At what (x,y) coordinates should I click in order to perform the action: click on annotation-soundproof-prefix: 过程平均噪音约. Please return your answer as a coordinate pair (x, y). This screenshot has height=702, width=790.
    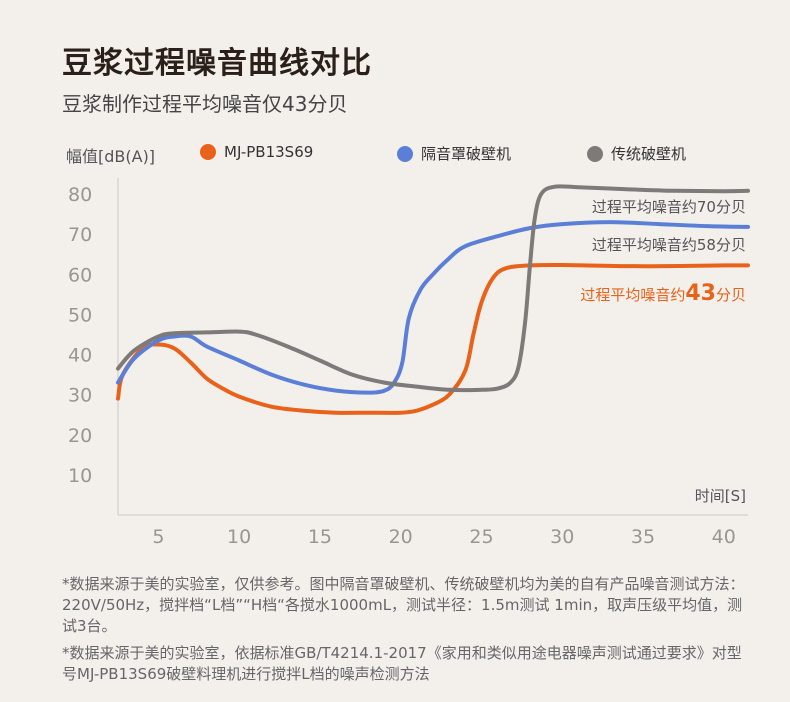
    Looking at the image, I should click on (644, 245).